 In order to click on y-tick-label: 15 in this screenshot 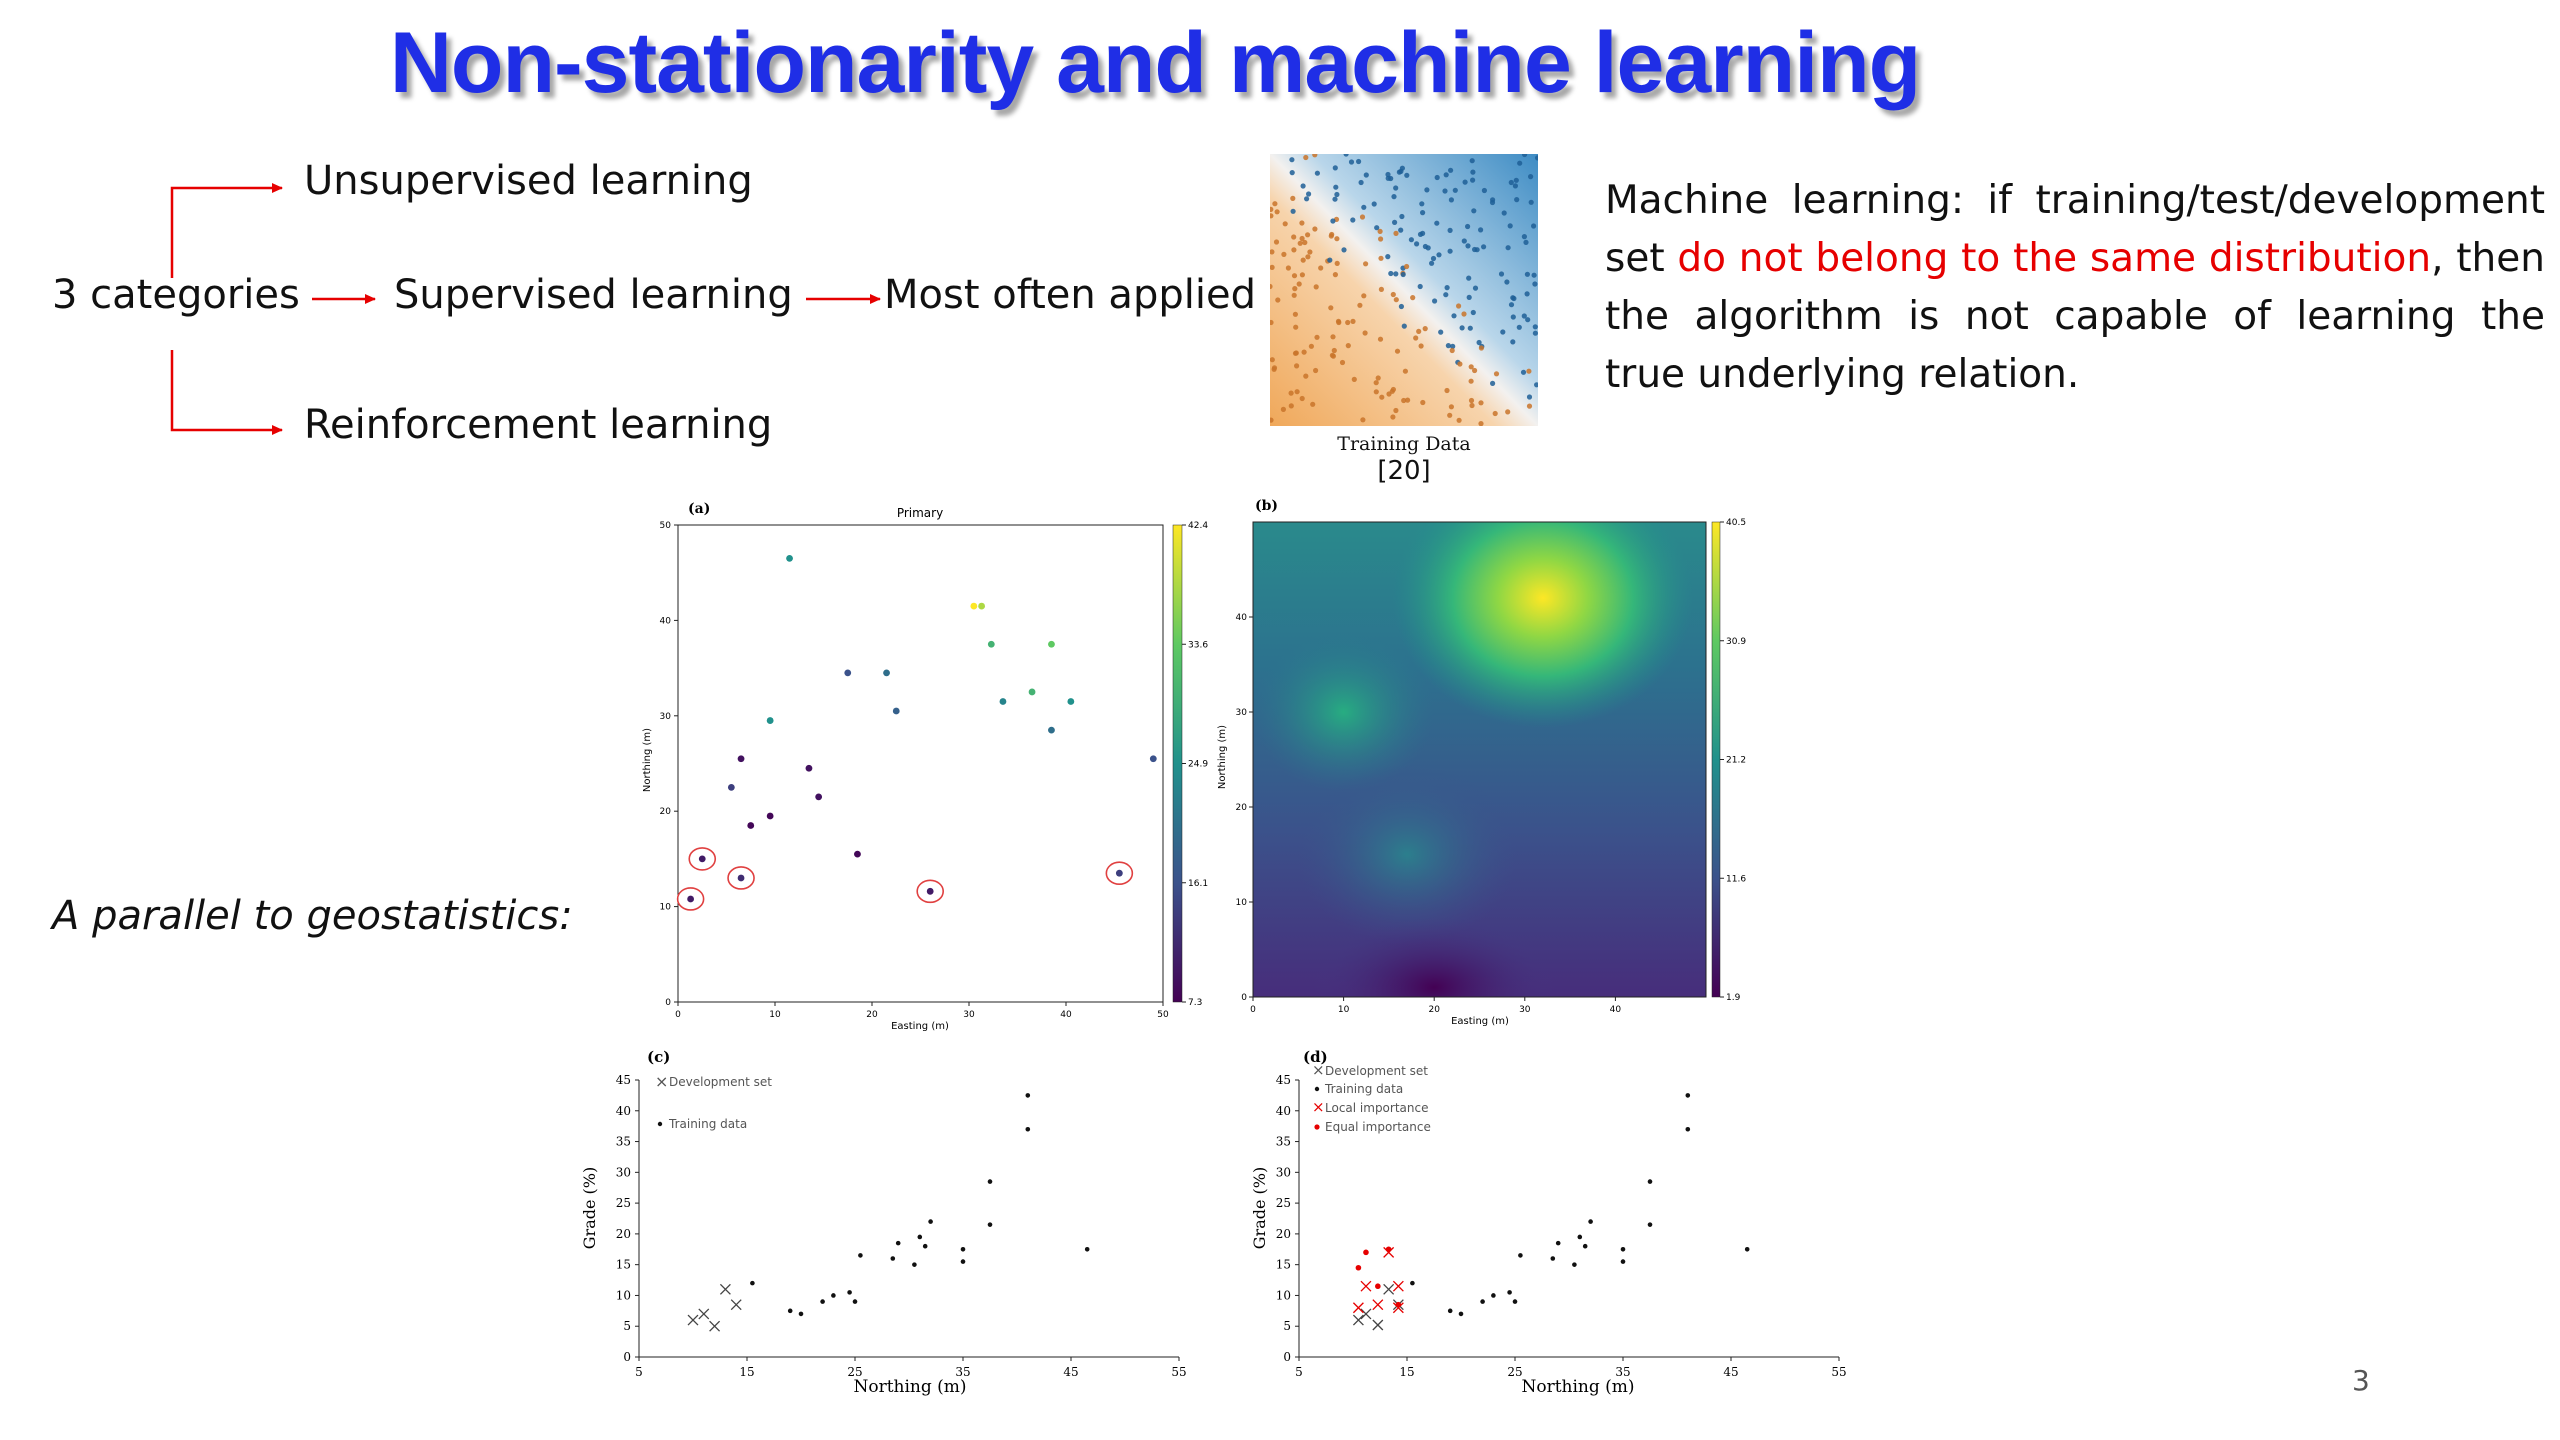, I will do `click(623, 1265)`.